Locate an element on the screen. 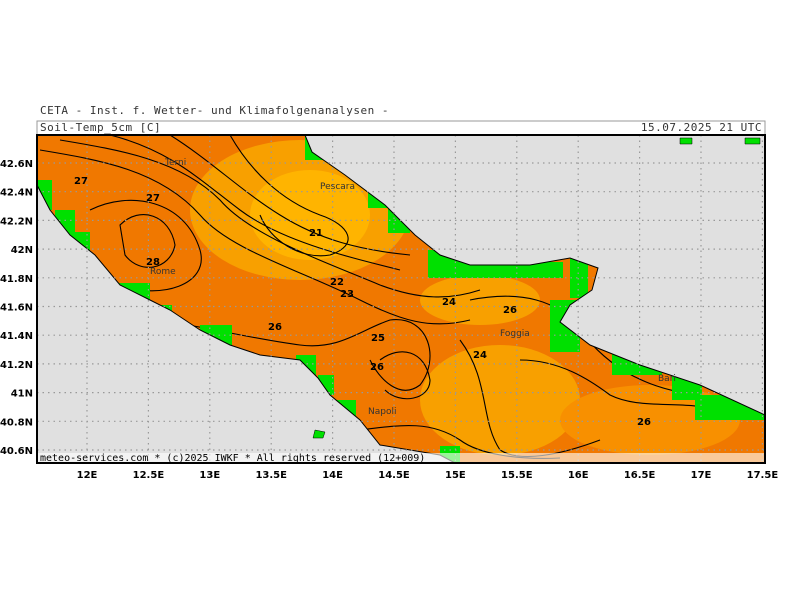 This screenshot has height=604, width=800. lat-label: 42.6N is located at coordinates (16, 164).